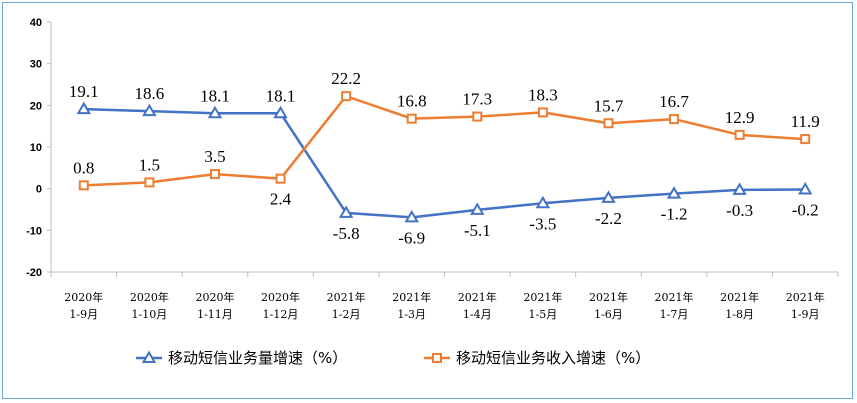 The height and width of the screenshot is (403, 857). What do you see at coordinates (393, 358) in the screenshot?
I see `legend: 移动短信业务量增速（%） 移动短信业务收入增速（%）` at bounding box center [393, 358].